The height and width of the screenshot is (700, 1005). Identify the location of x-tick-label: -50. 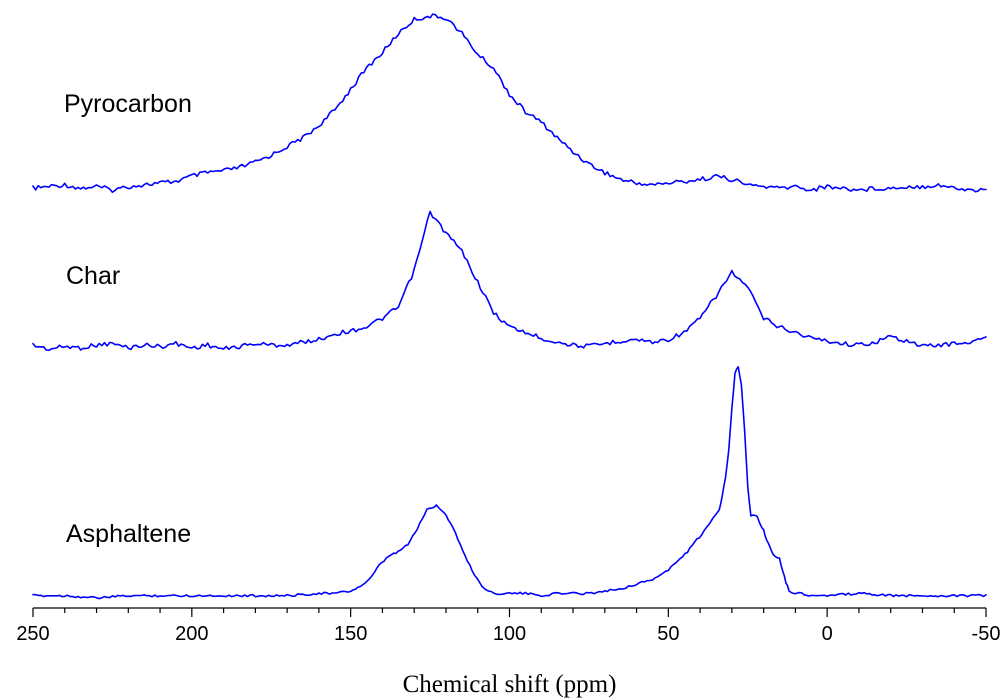
(986, 634).